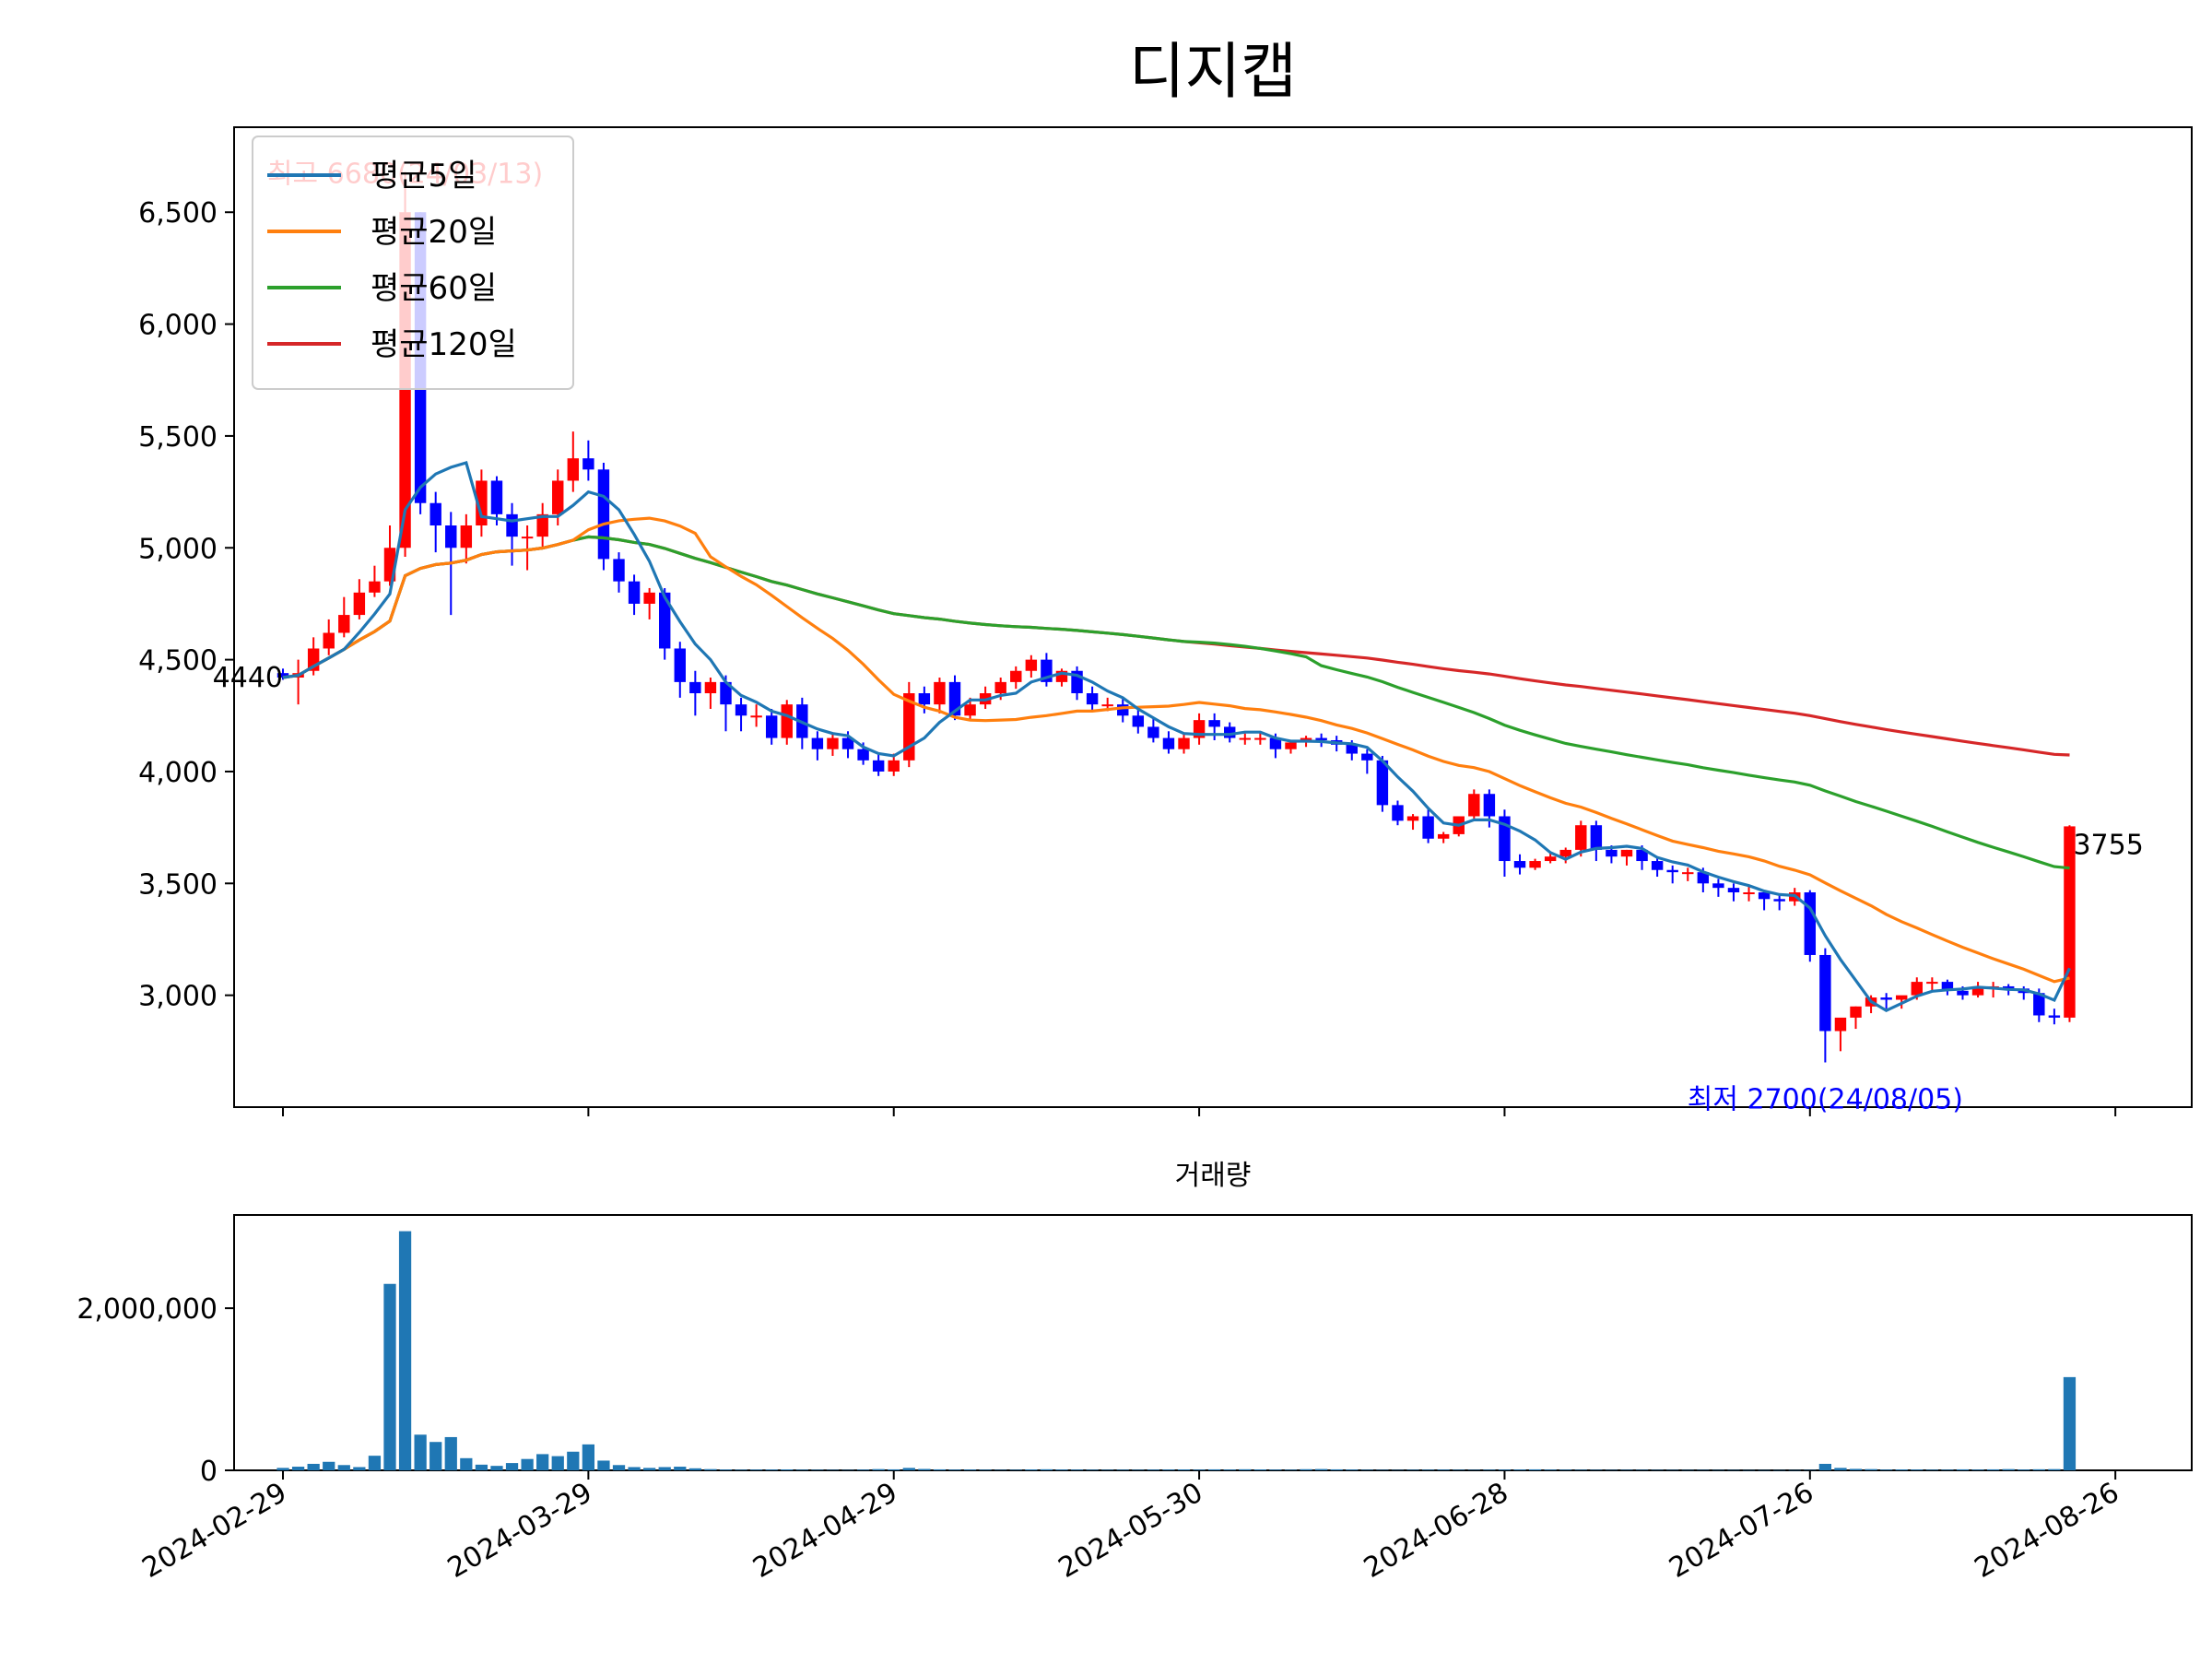  I want to click on x-tick-label: 2024-02-29, so click(214, 1531).